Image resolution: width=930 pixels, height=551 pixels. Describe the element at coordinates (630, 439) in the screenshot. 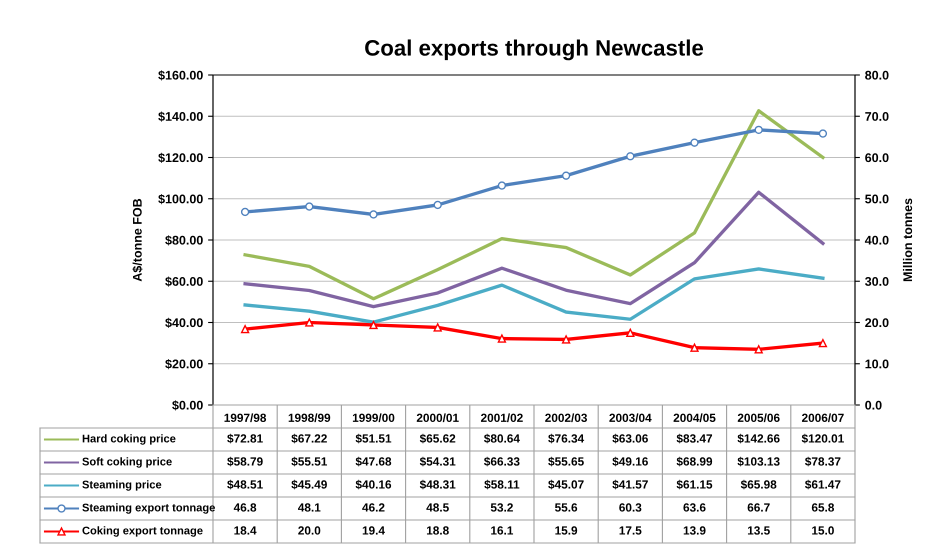

I see `data-label: $63.06` at that location.